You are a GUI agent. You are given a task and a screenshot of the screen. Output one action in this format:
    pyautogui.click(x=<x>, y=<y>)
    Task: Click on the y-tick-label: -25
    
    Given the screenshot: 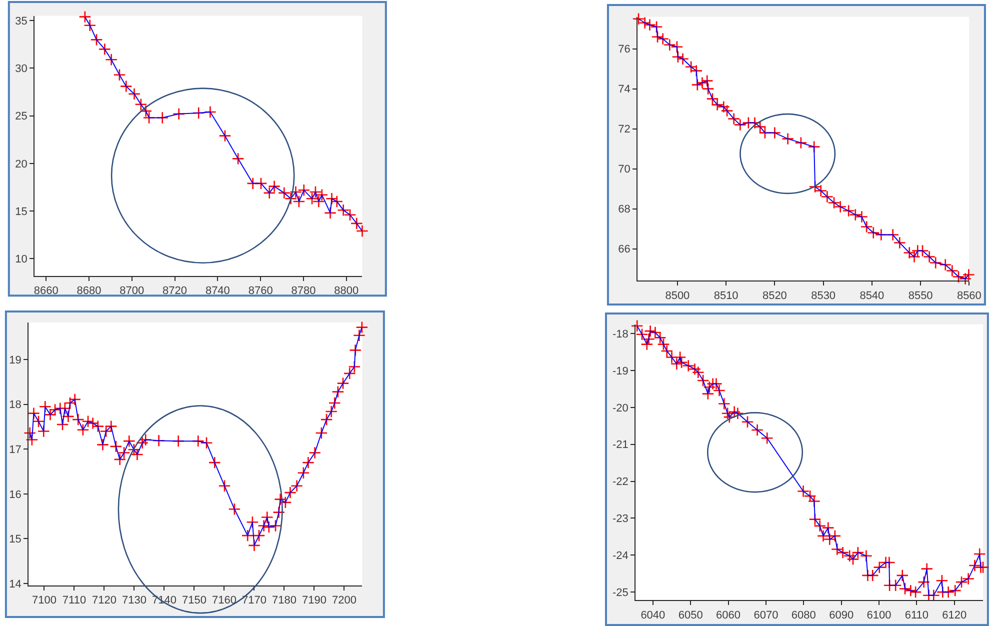 What is the action you would take?
    pyautogui.click(x=620, y=592)
    